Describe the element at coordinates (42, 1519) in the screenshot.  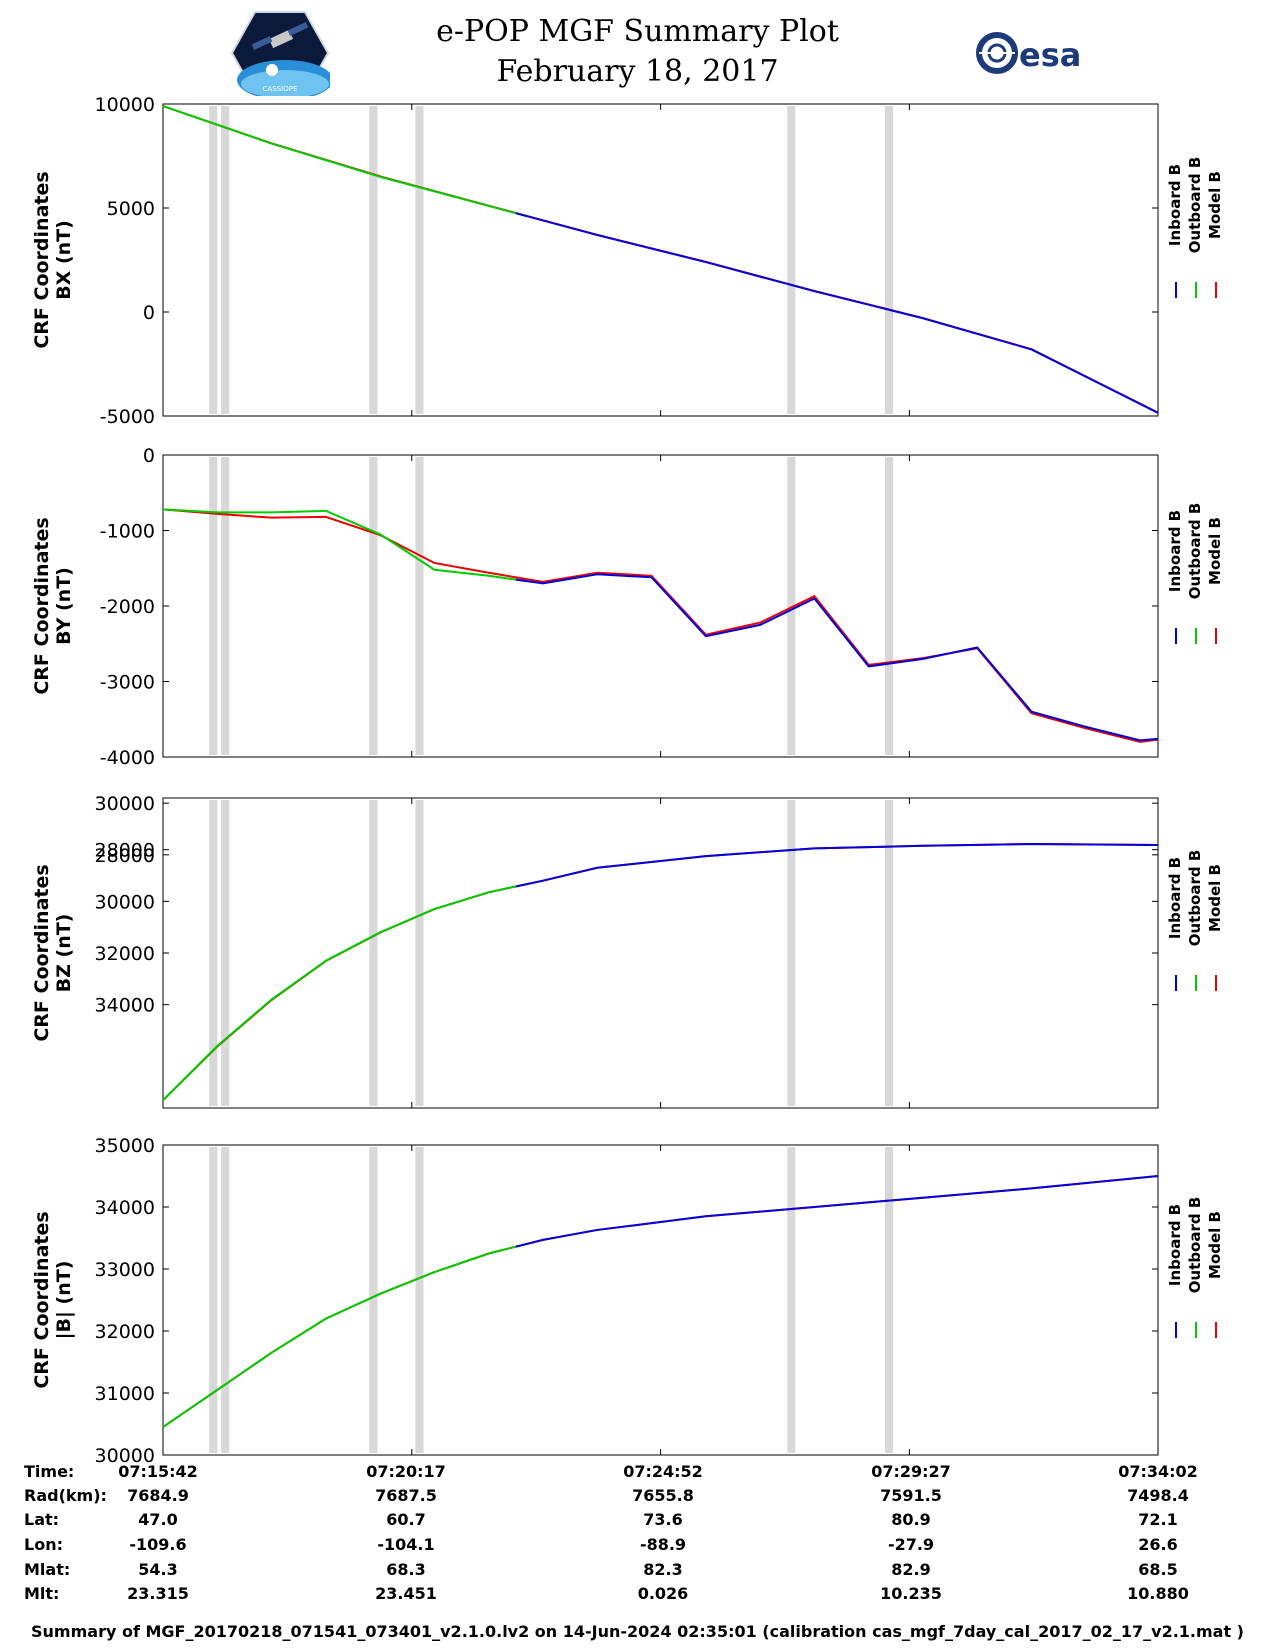
I see `table-row-label-2: Lat:` at that location.